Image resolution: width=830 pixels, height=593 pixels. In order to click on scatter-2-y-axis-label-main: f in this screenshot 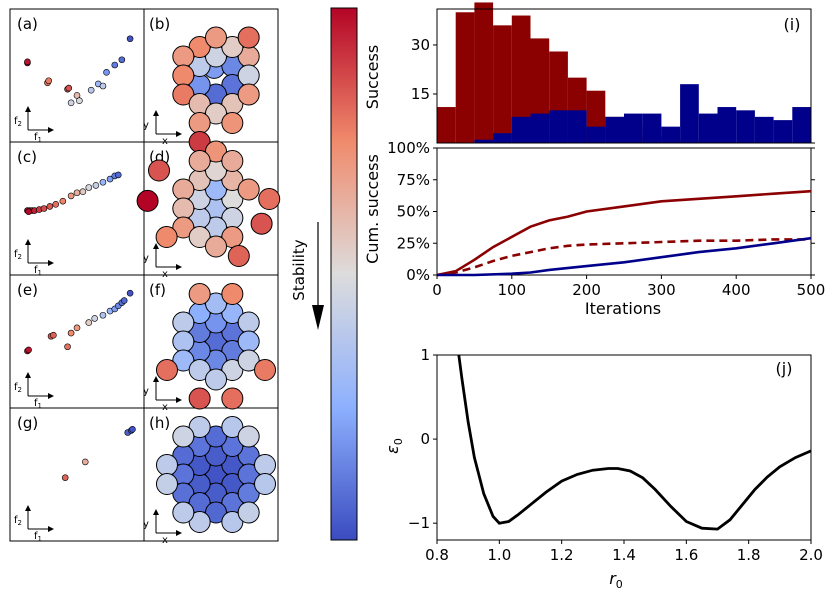, I will do `click(16, 387)`.